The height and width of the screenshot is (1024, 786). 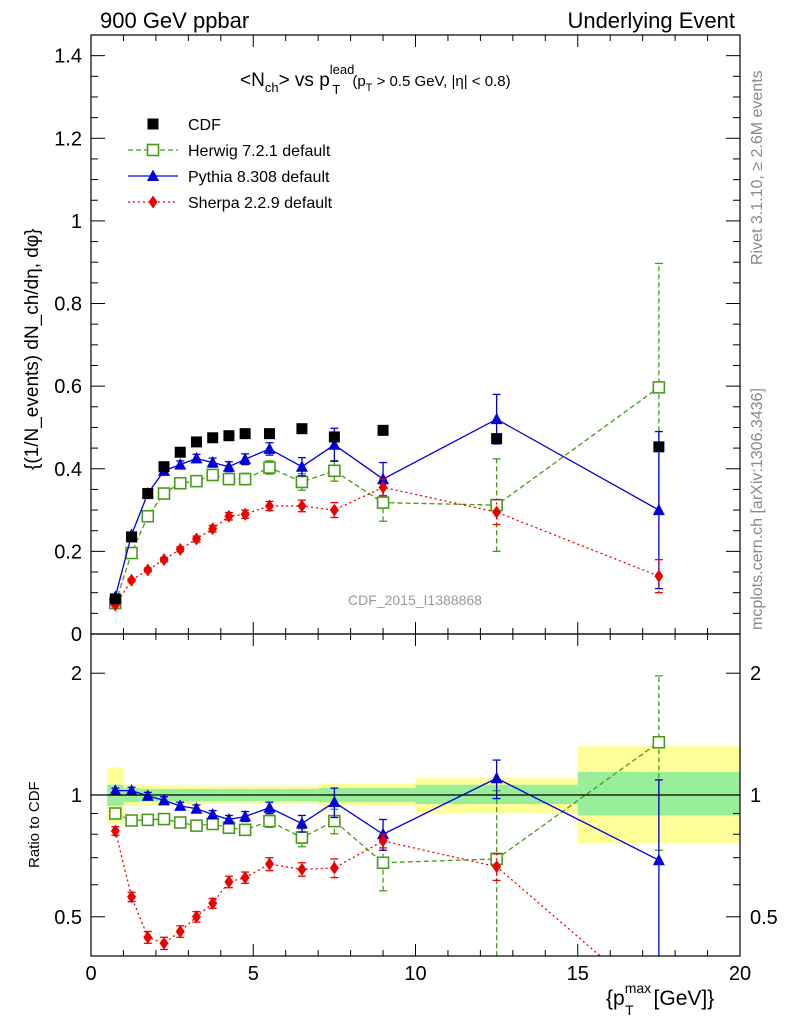 What do you see at coordinates (68, 387) in the screenshot?
I see `main-y-tick-label: 0.6` at bounding box center [68, 387].